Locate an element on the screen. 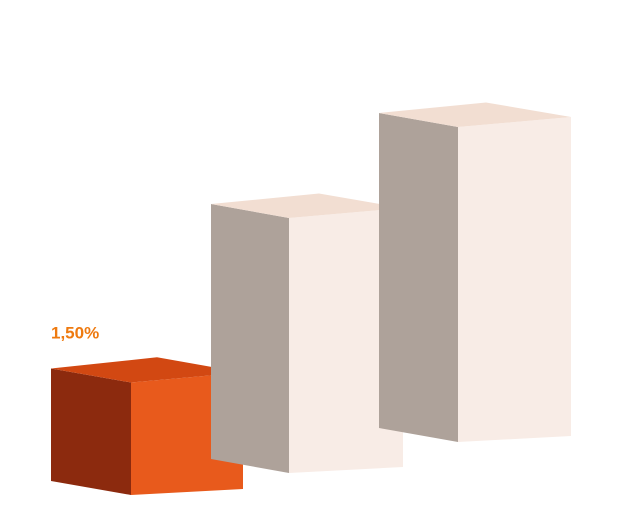 Image resolution: width=628 pixels, height=506 pixels. bar-2-top-face is located at coordinates (307, 205).